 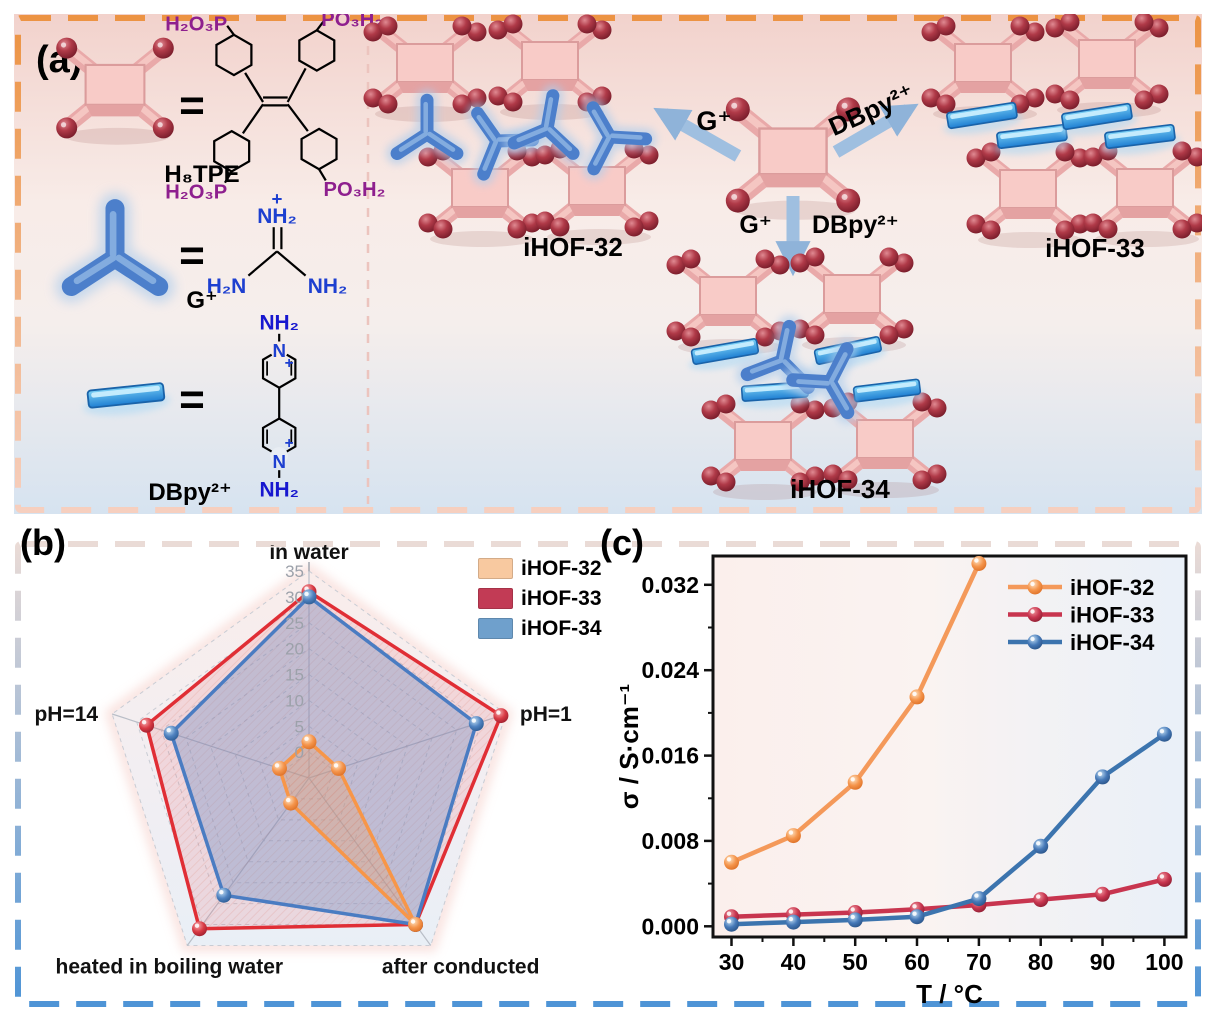 What do you see at coordinates (278, 406) in the screenshot?
I see `bipyridinium-structure: N + NH₂ N + NH₂` at bounding box center [278, 406].